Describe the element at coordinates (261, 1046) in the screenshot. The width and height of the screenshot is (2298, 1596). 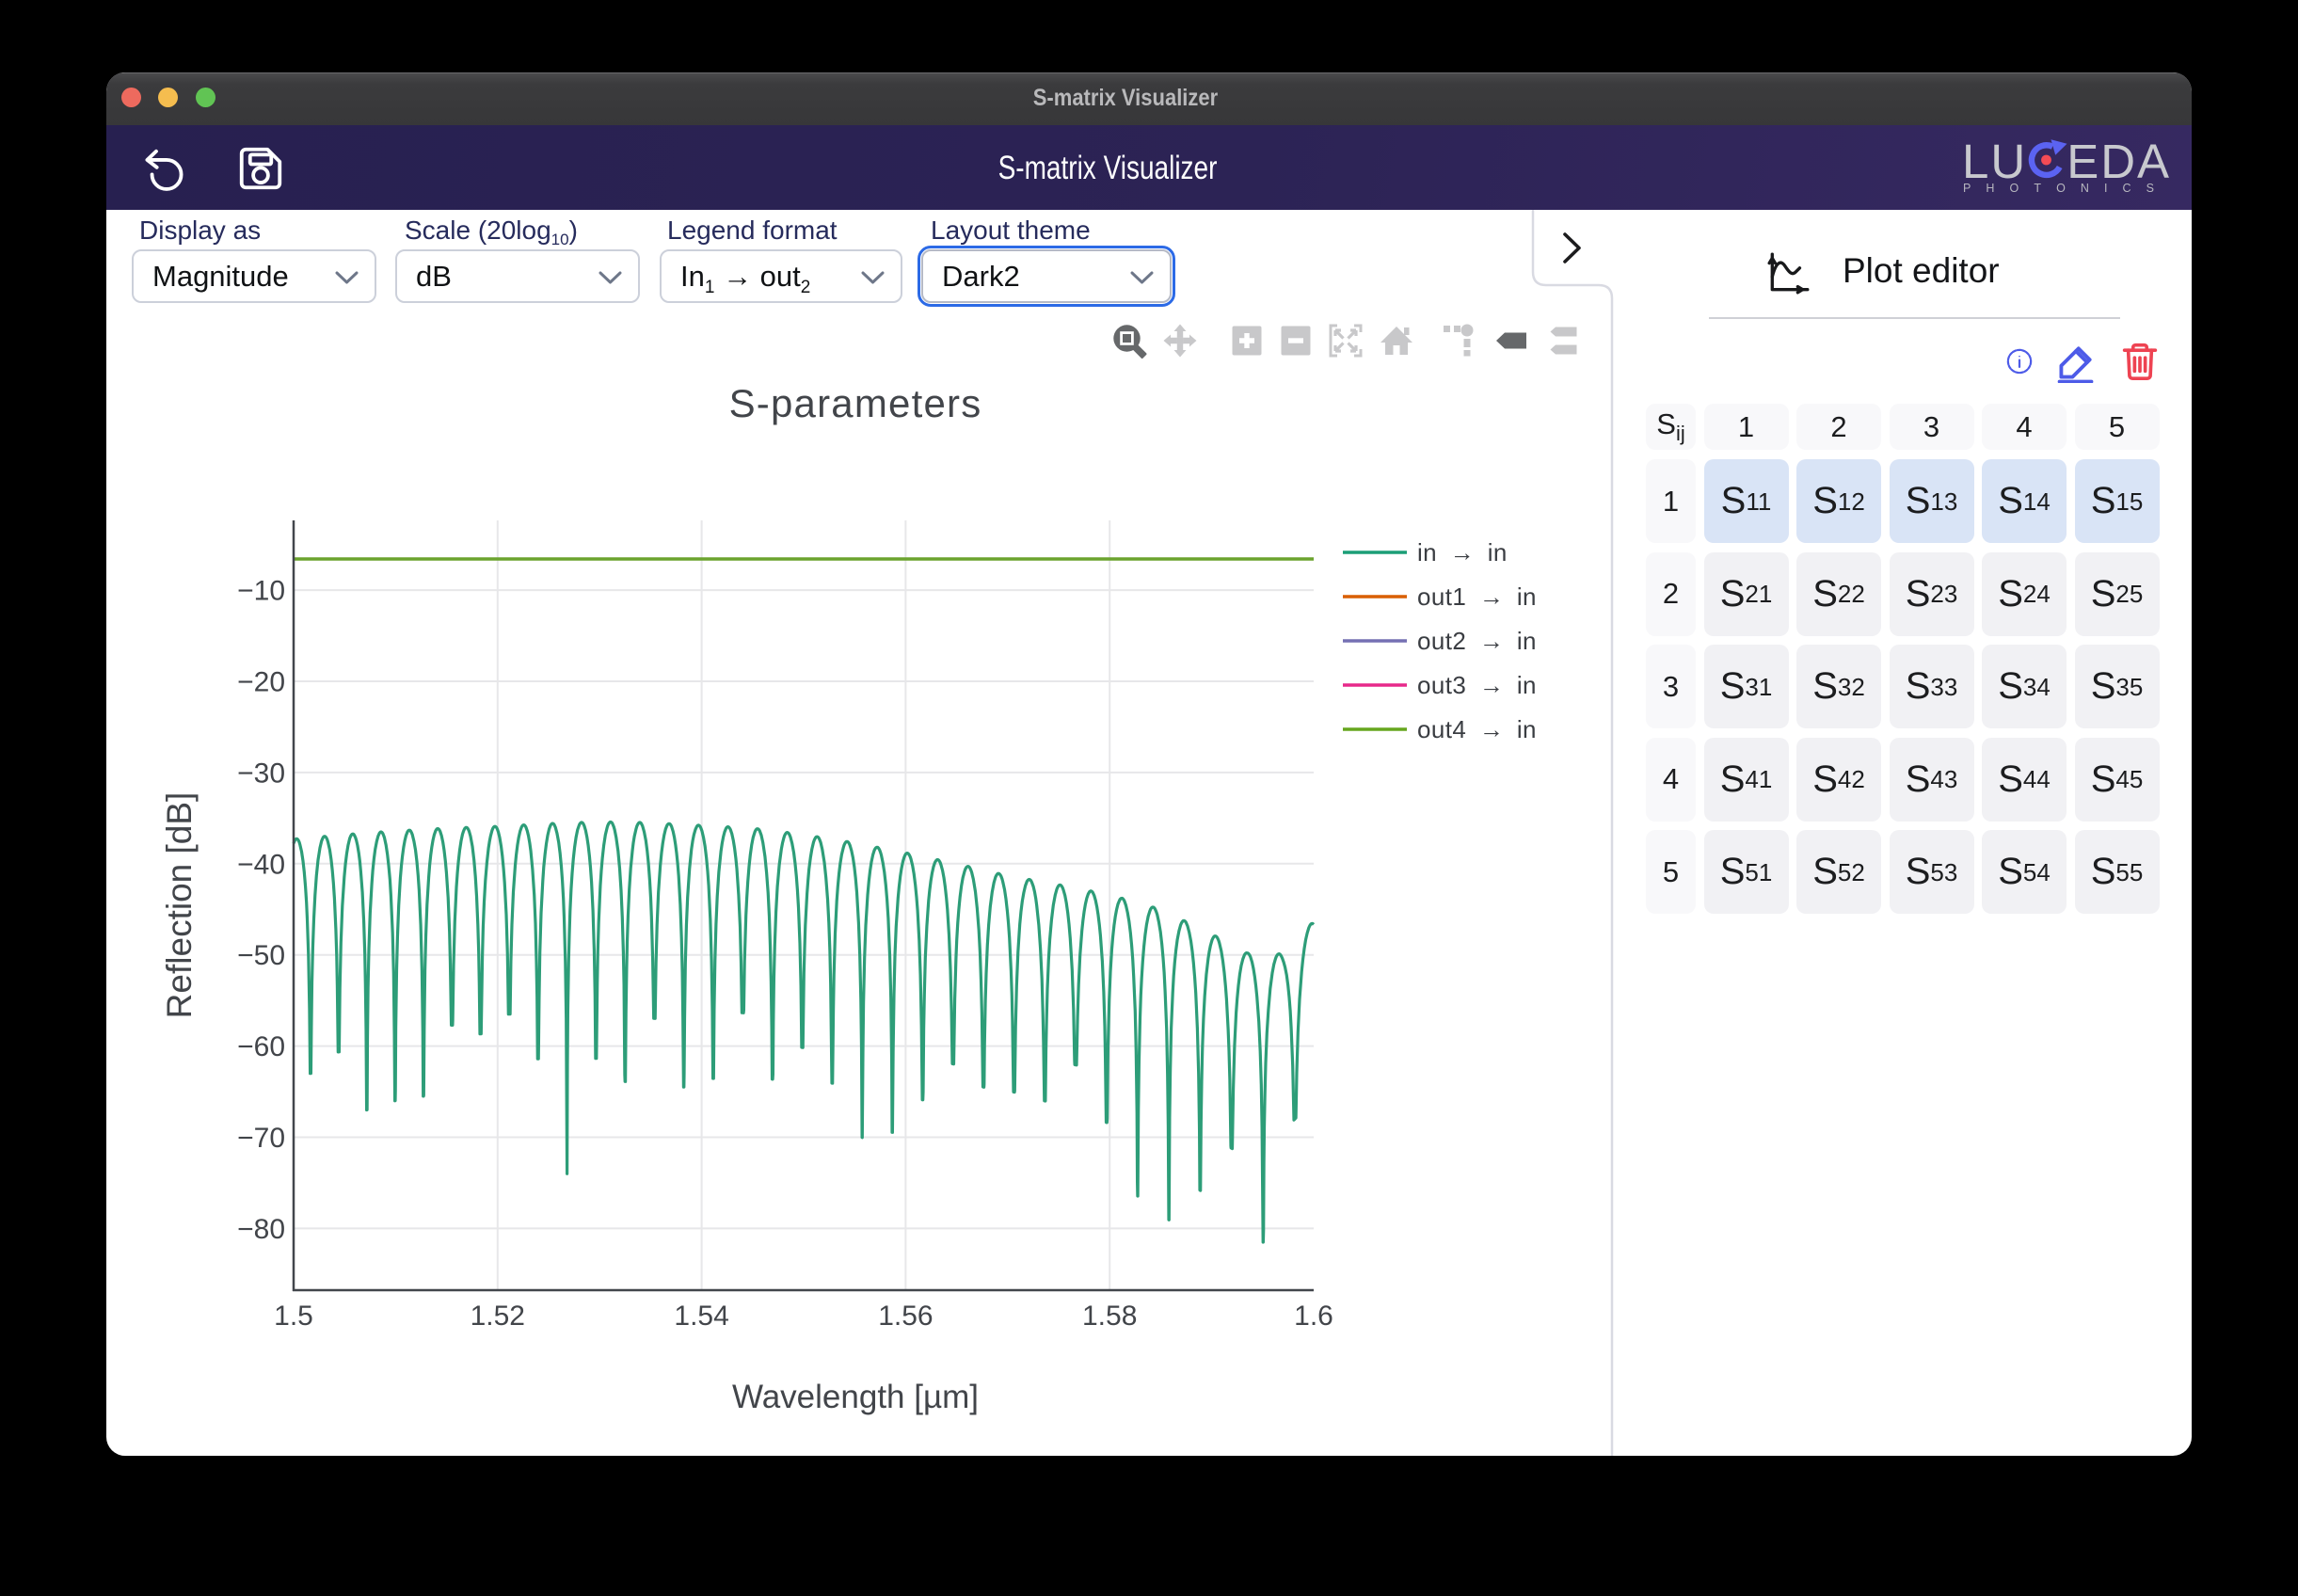
I see `svg-text: −60` at that location.